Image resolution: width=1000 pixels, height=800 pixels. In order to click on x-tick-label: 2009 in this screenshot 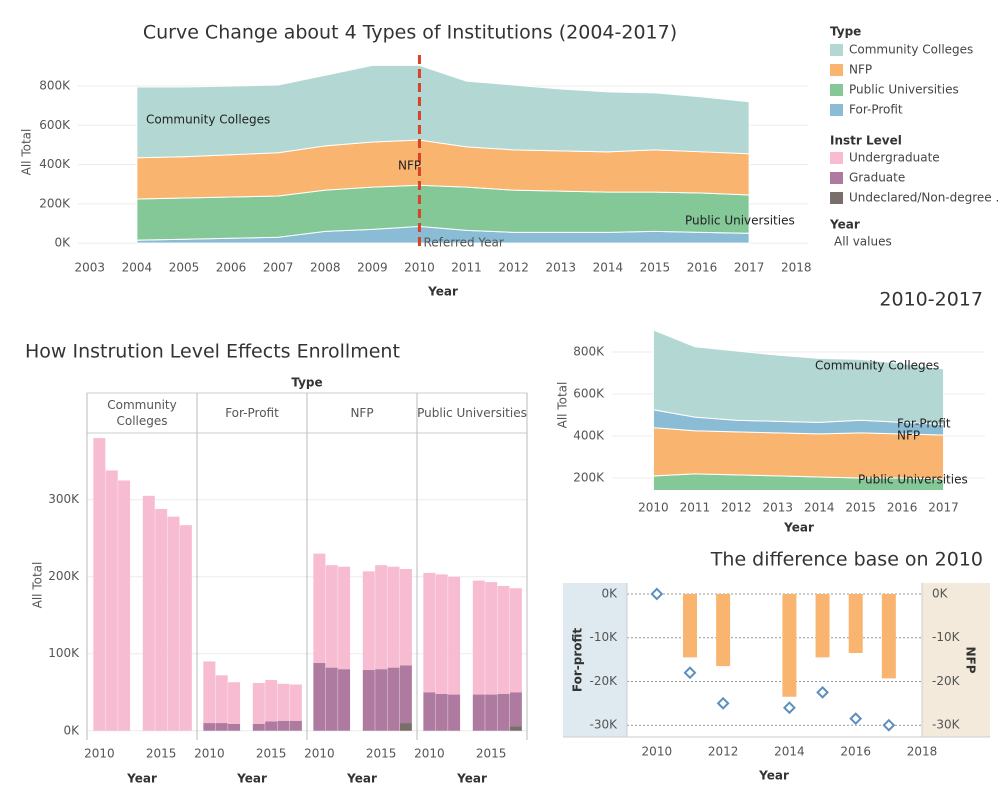, I will do `click(372, 268)`.